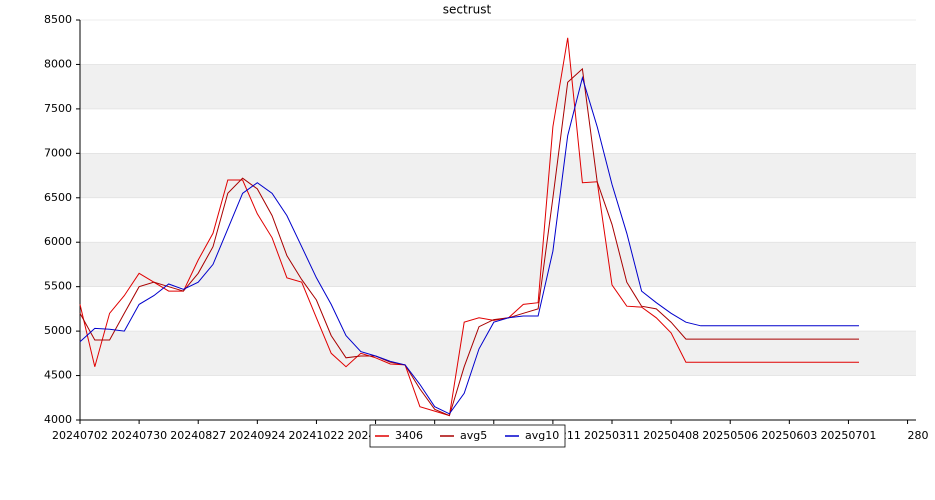 The image size is (935, 500). I want to click on x-tick-label: 20250408, so click(671, 435).